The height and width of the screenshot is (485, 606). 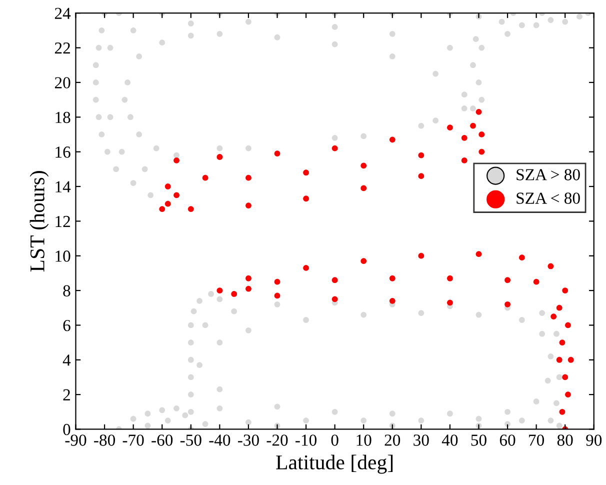 What do you see at coordinates (62, 48) in the screenshot?
I see `y-tick-label: 22` at bounding box center [62, 48].